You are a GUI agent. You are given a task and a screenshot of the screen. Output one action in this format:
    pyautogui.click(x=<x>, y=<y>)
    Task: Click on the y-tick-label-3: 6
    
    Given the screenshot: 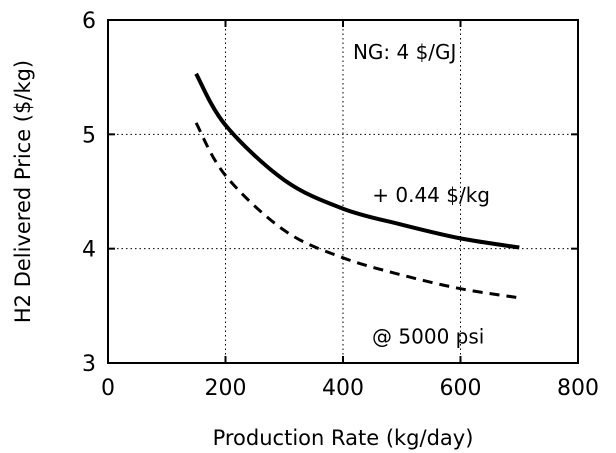 What is the action you would take?
    pyautogui.click(x=89, y=21)
    